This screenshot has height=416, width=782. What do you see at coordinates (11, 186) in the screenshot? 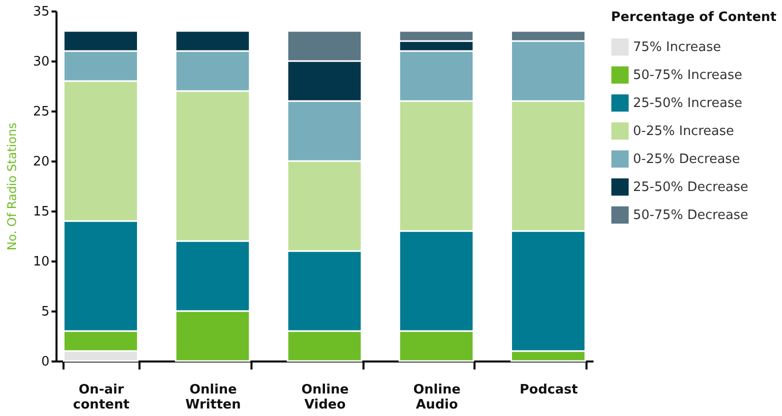
I see `y-axis-title: No. Of Radio Stations` at bounding box center [11, 186].